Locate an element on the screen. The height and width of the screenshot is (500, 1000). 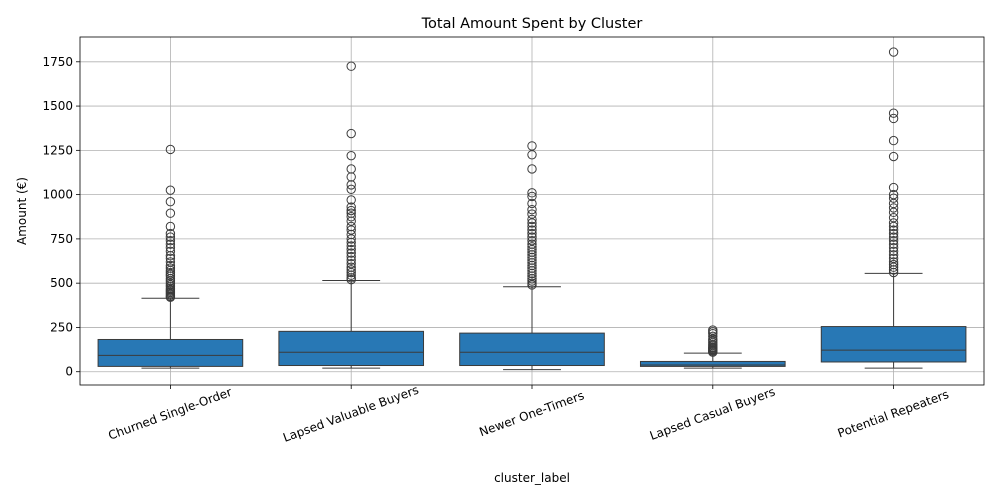
y-tick-label: 1750 is located at coordinates (57, 62).